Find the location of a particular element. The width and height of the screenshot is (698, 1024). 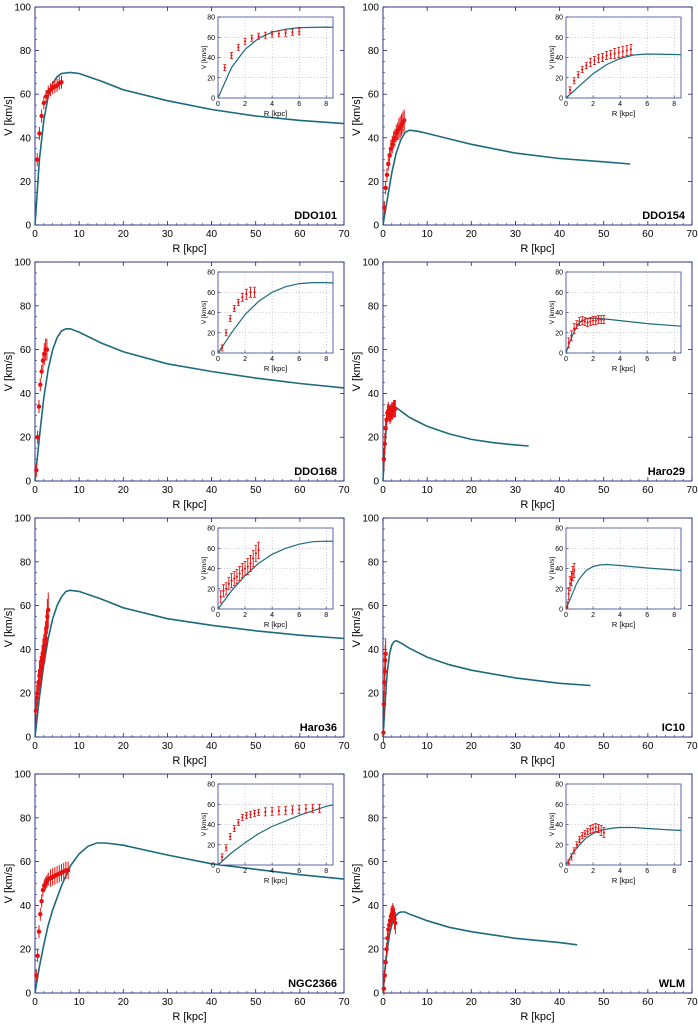

galaxy-name: Haro29 is located at coordinates (666, 472).